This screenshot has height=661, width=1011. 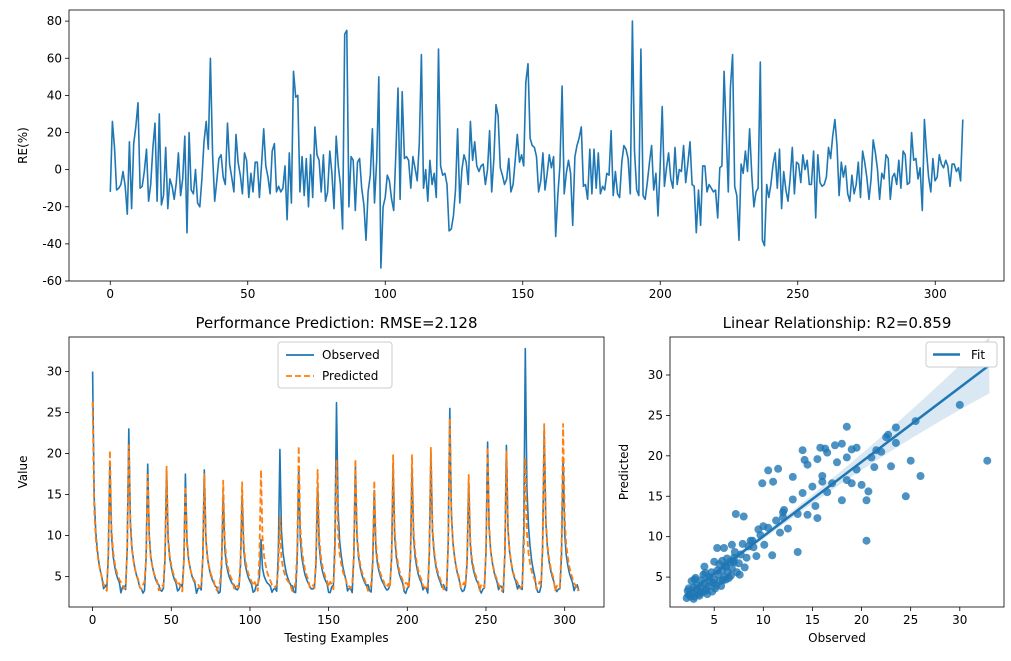 I want to click on x-tick-label: 15, so click(x=812, y=620).